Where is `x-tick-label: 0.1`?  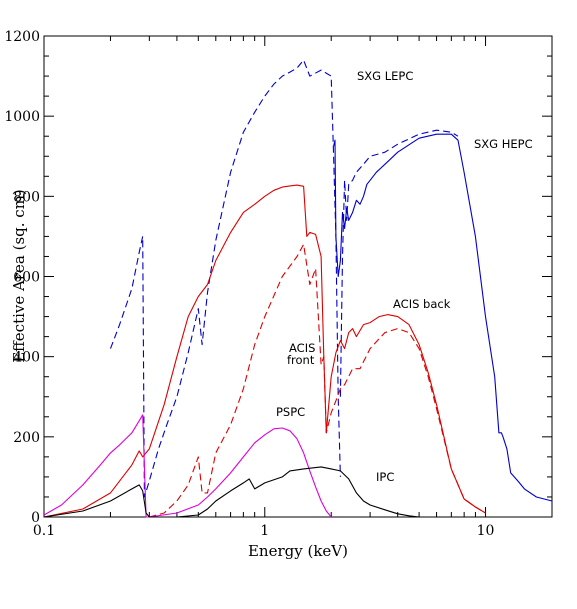 x-tick-label: 0.1 is located at coordinates (44, 531).